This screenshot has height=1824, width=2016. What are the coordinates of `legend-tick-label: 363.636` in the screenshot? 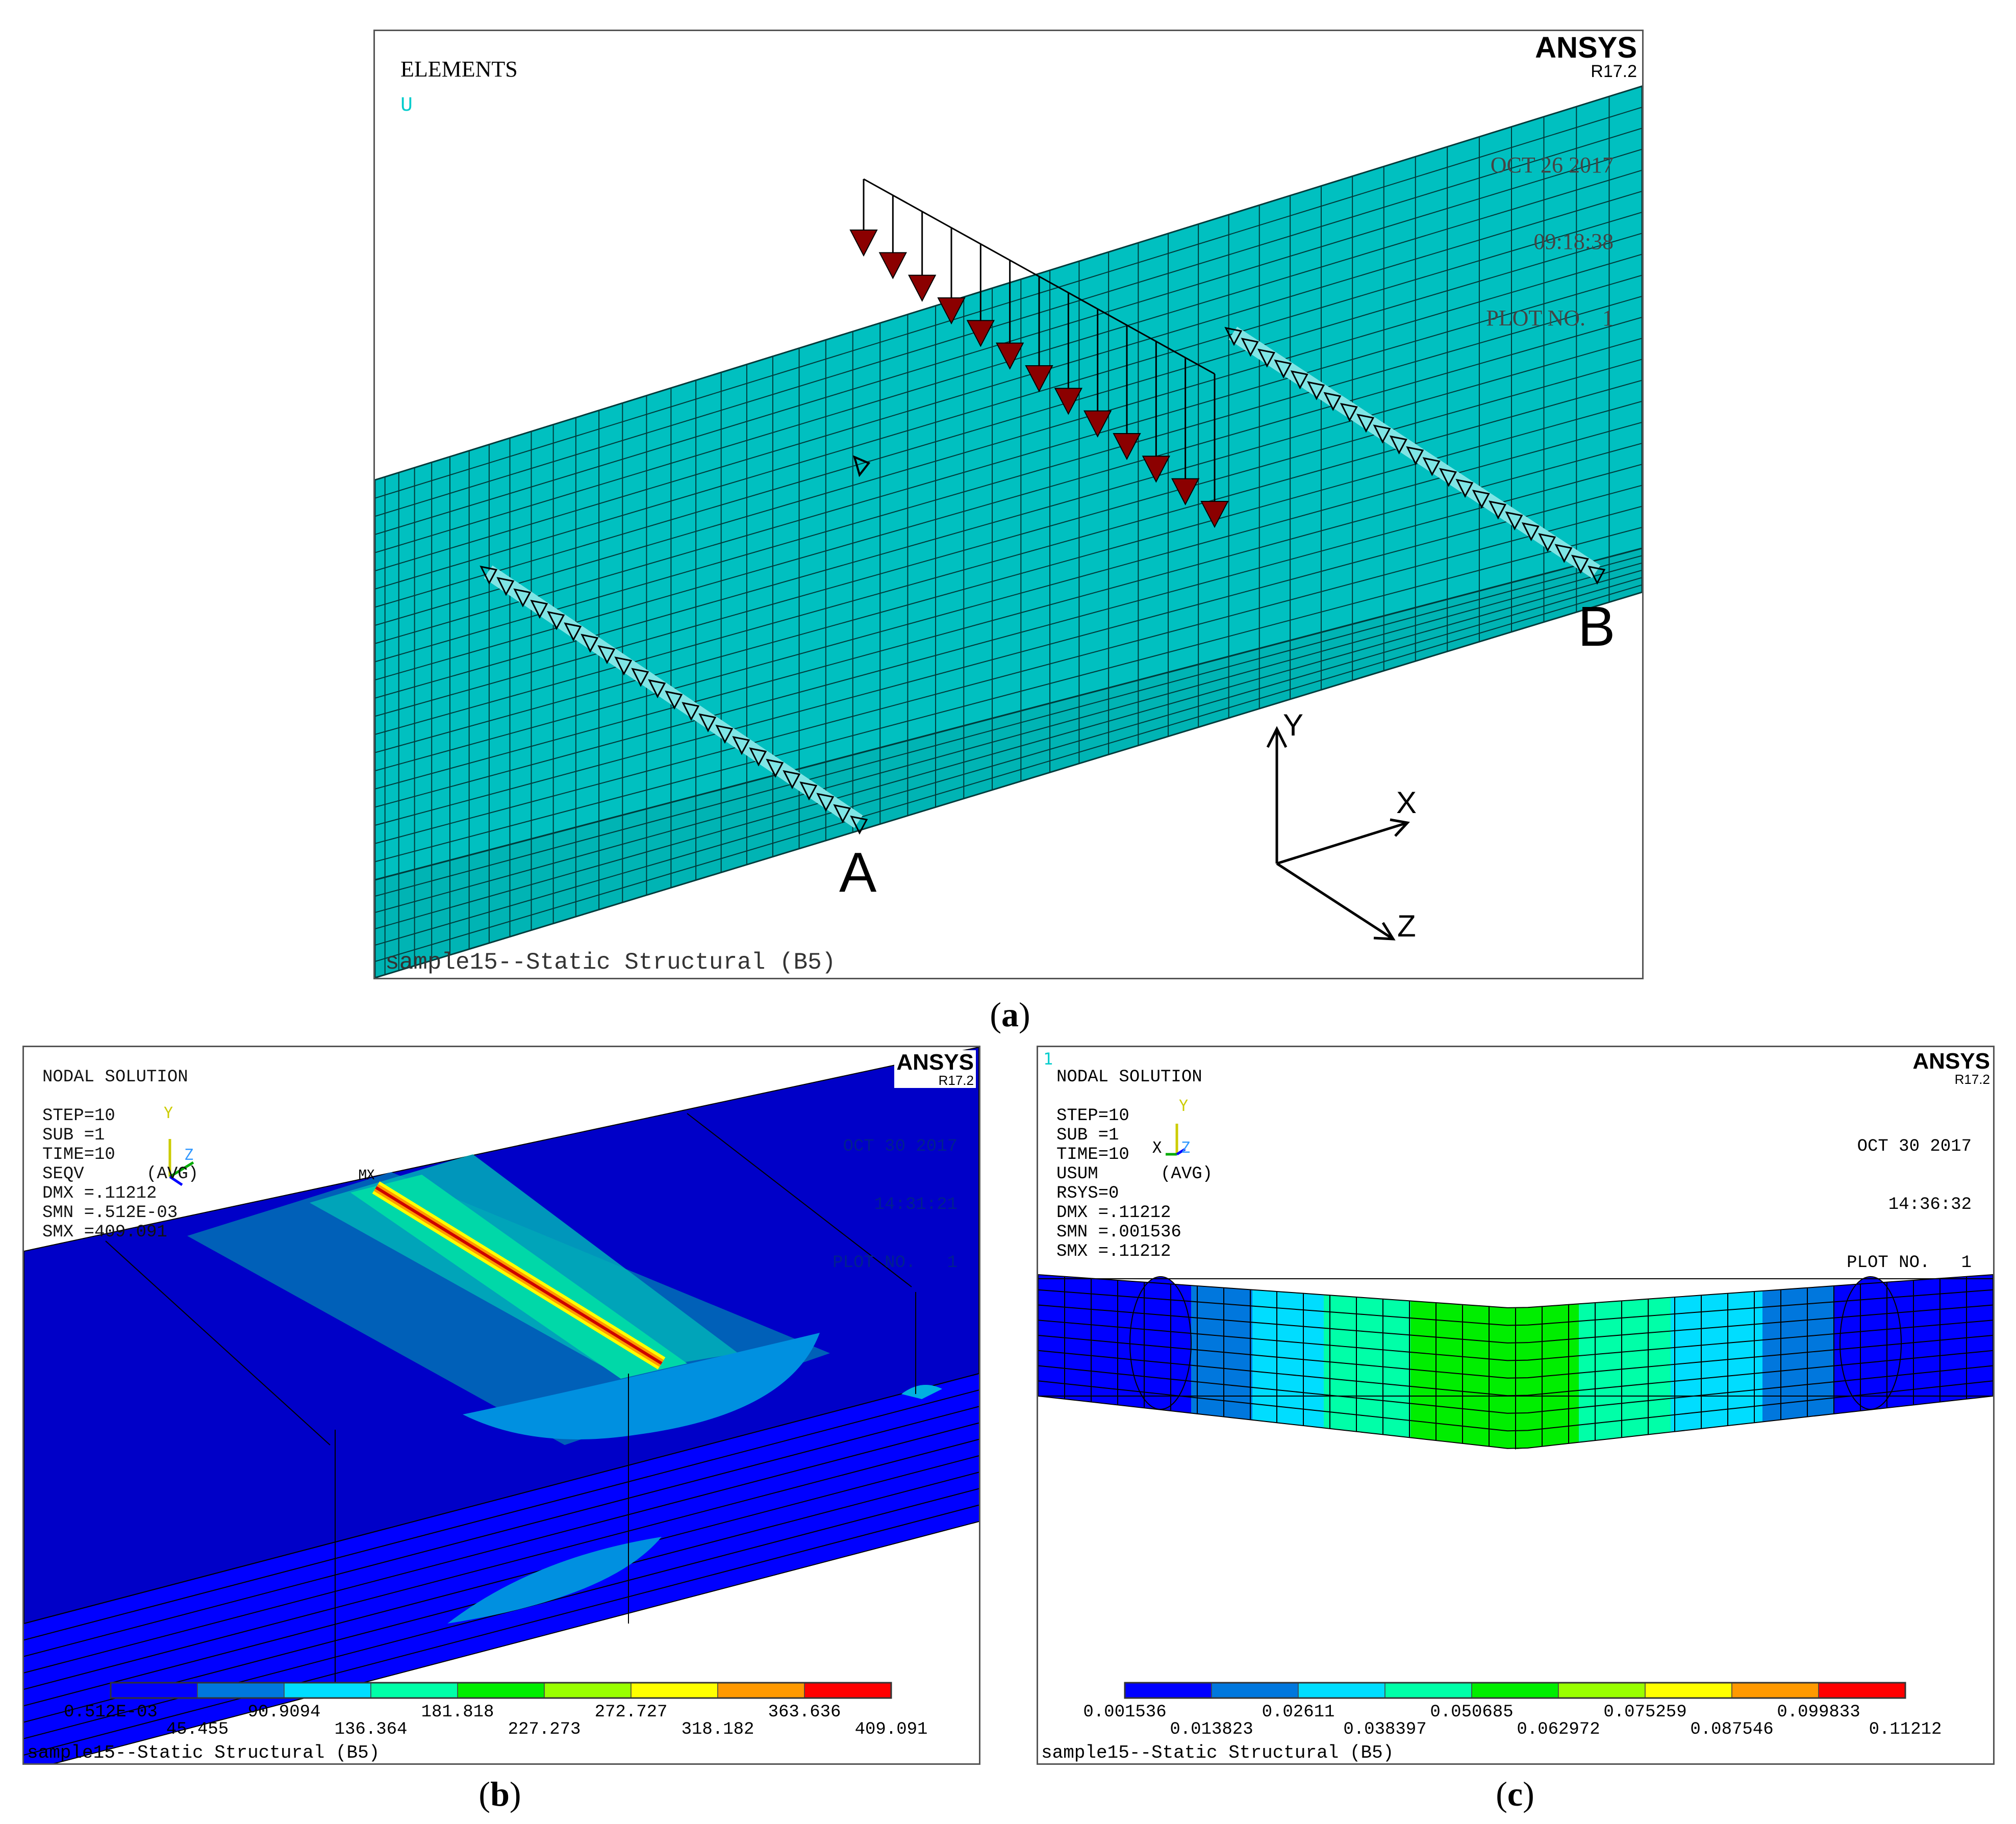 It's located at (805, 1713).